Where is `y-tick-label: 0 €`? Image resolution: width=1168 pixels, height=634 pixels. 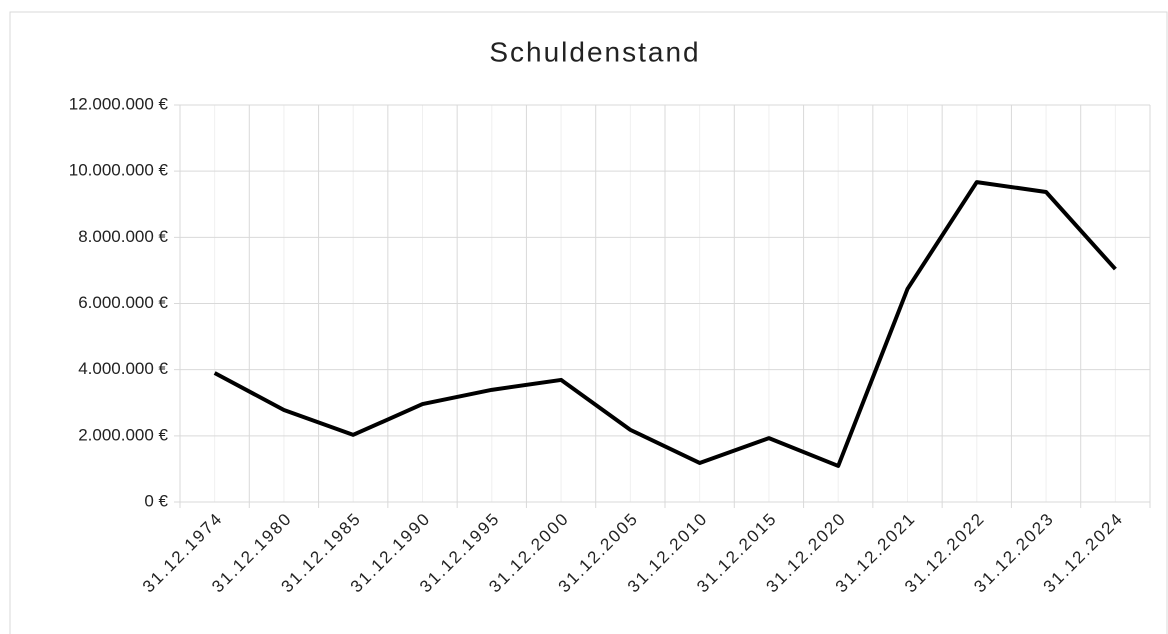
y-tick-label: 0 € is located at coordinates (156, 500).